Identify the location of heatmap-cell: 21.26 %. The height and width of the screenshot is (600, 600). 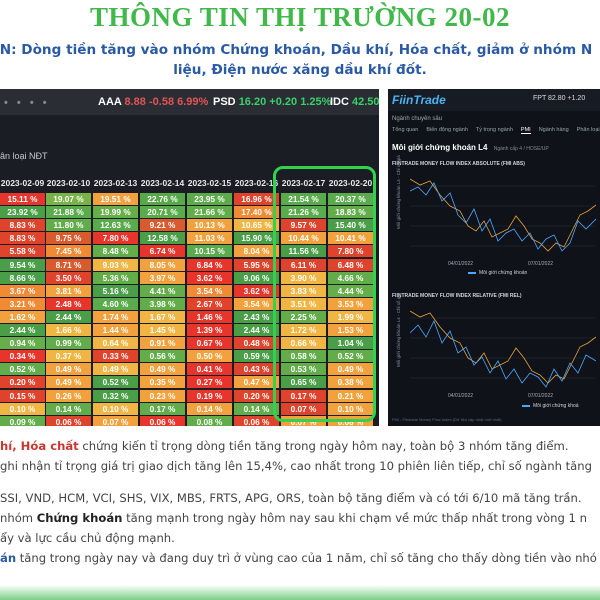
(303, 212).